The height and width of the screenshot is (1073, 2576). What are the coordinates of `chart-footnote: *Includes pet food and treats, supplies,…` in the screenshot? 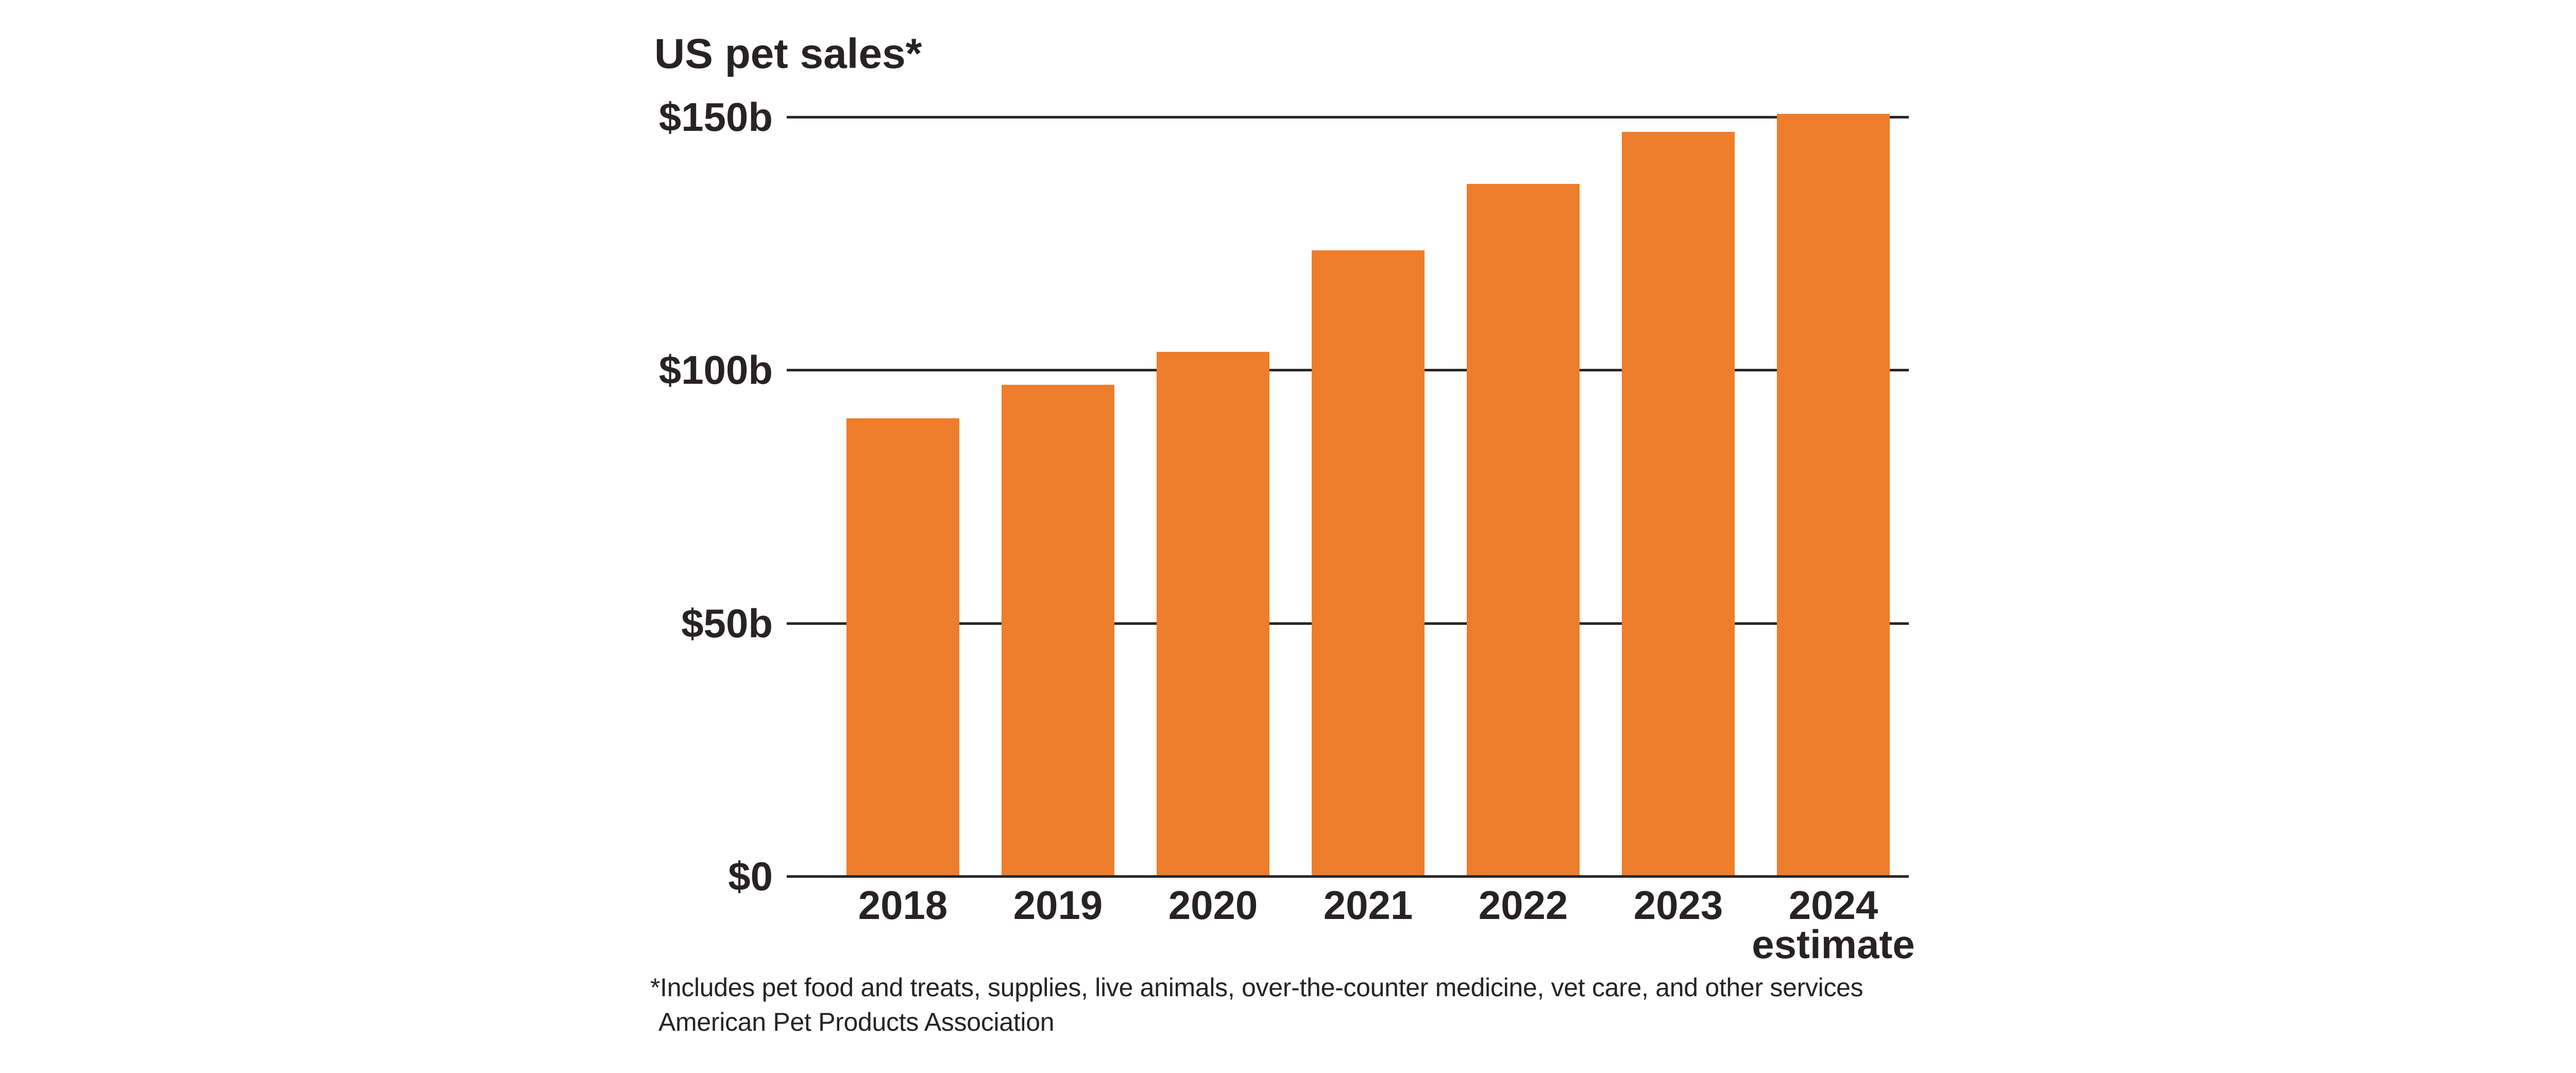 It's located at (1256, 987).